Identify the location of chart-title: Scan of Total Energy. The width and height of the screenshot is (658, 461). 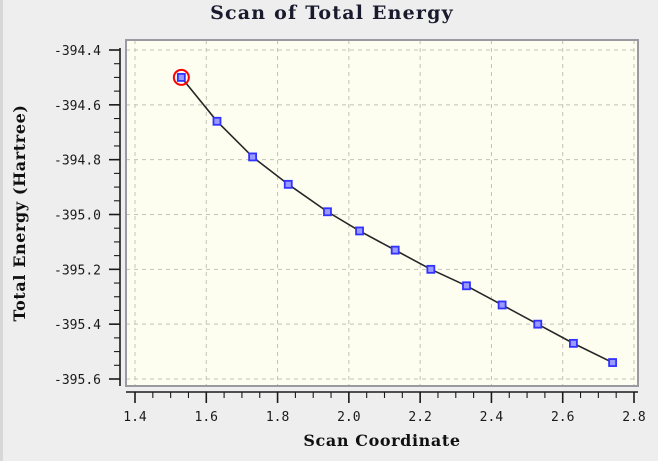
(332, 13).